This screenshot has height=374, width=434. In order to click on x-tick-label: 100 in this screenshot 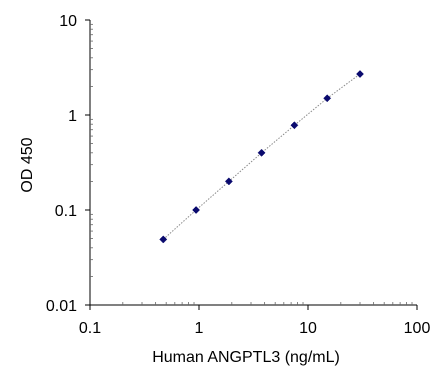, I will do `click(417, 328)`.